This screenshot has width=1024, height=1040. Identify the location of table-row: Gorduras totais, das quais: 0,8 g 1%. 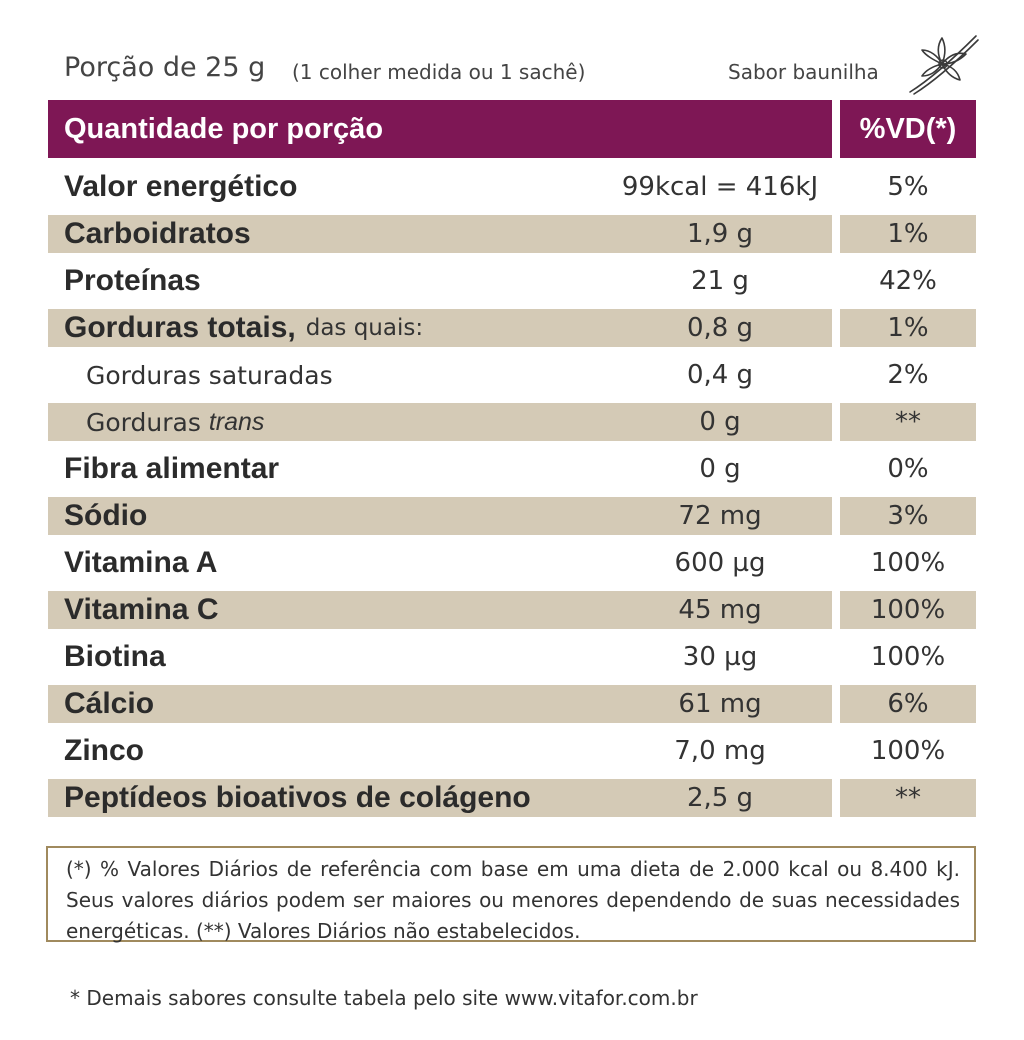
(512, 332).